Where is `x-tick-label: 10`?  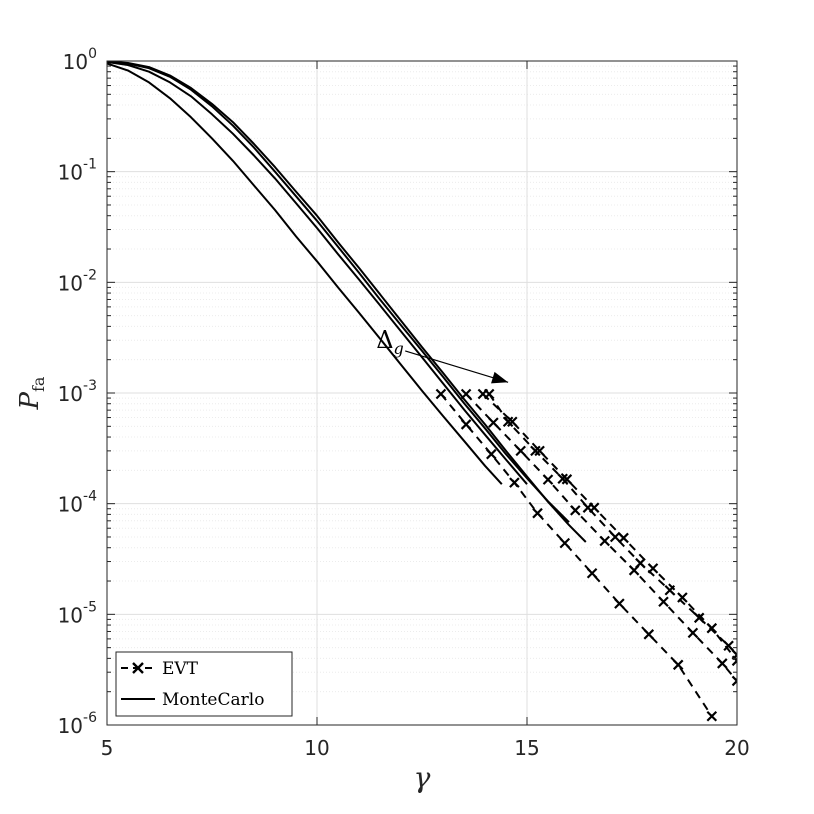 x-tick-label: 10 is located at coordinates (316, 748).